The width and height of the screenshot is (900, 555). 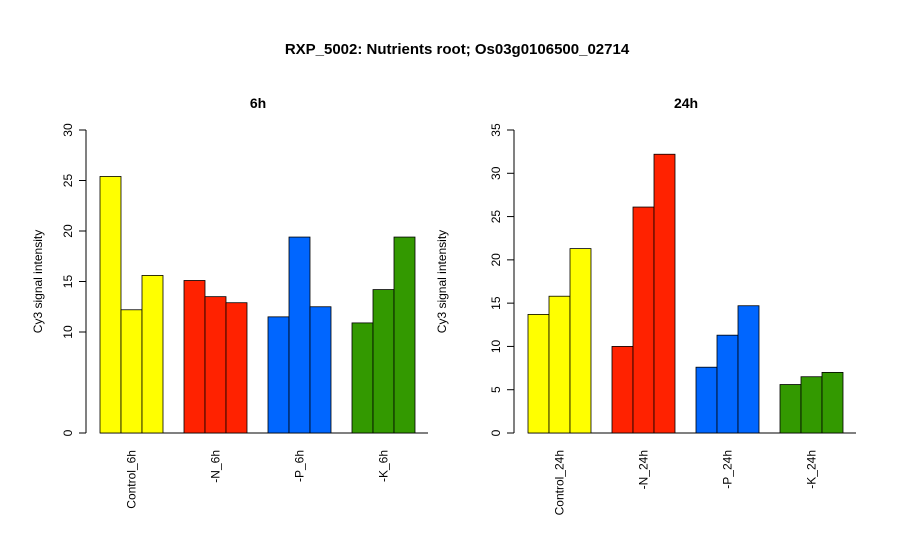 I want to click on category-label: -K_6h, so click(x=384, y=466).